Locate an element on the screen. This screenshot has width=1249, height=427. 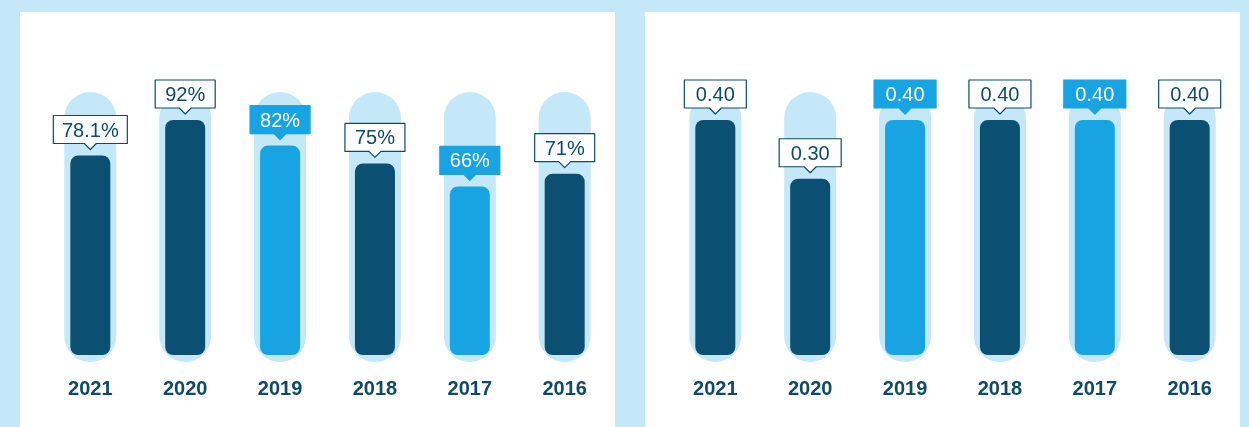
data-label: 92% is located at coordinates (185, 94).